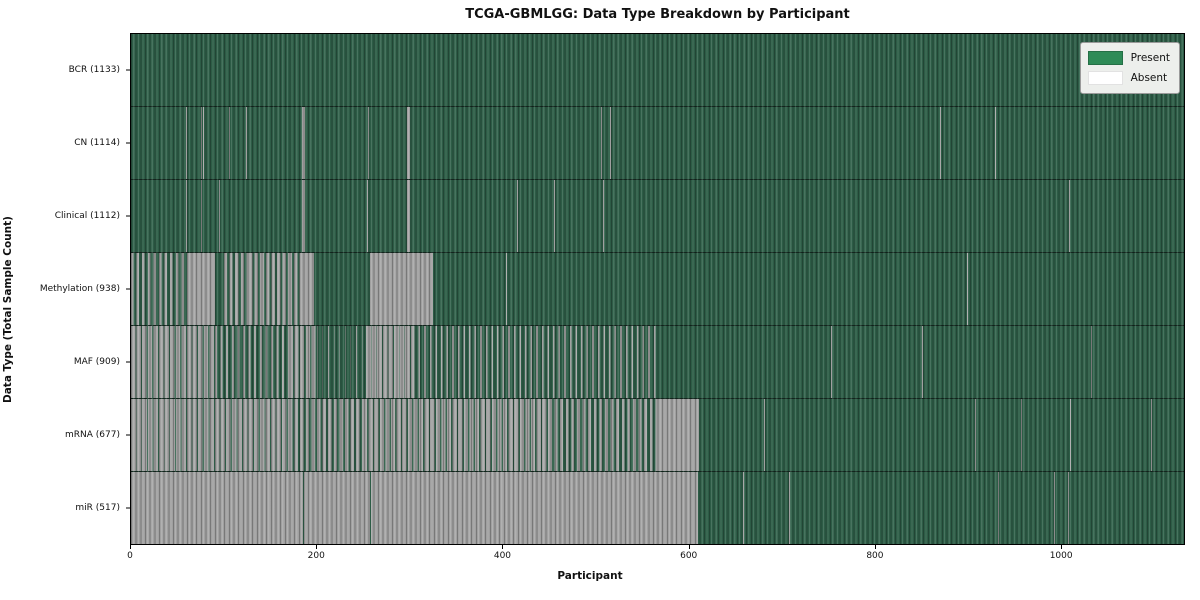 This screenshot has height=600, width=1200. I want to click on y-tick-label: CN (1114), so click(97, 142).